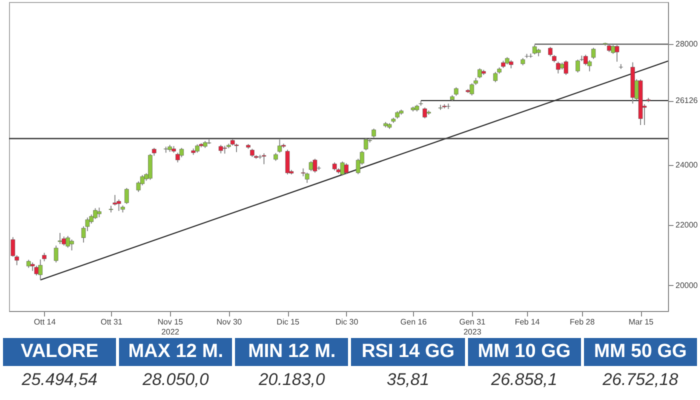  Describe the element at coordinates (641, 322) in the screenshot. I see `x-tick-label: Mar 15` at that location.